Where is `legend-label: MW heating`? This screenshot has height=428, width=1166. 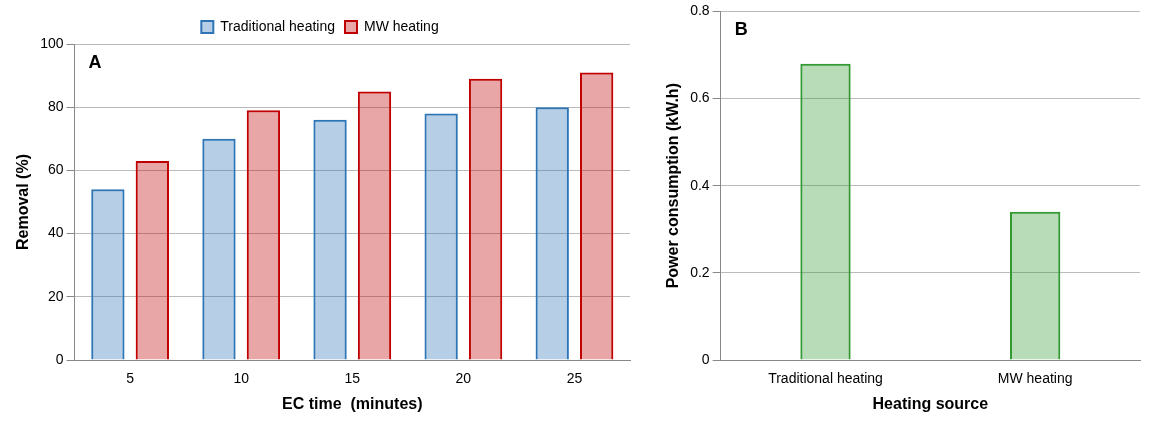 legend-label: MW heating is located at coordinates (401, 25).